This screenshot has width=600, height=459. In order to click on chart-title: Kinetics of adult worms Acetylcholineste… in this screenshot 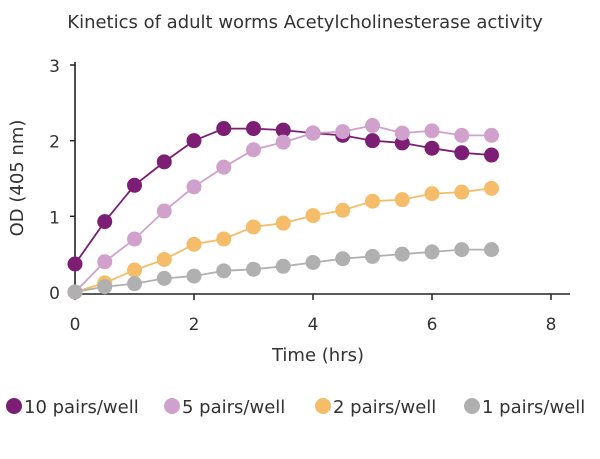, I will do `click(305, 22)`.